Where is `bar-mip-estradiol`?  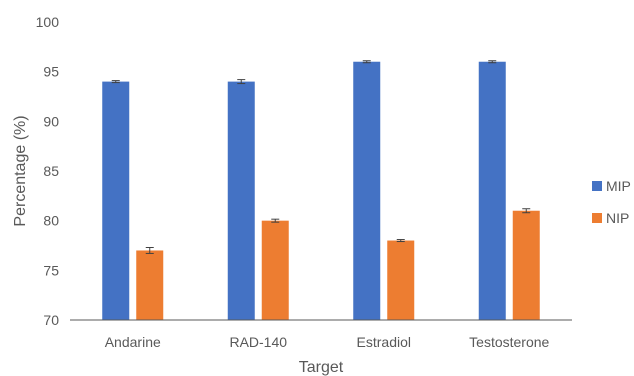
bar-mip-estradiol is located at coordinates (367, 190).